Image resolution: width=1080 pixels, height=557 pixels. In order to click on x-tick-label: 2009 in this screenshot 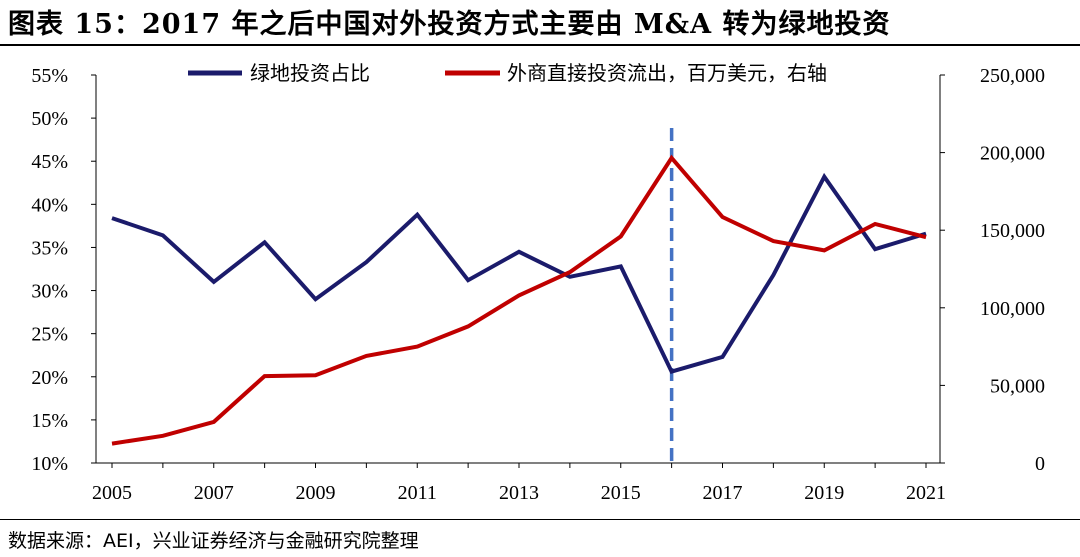, I will do `click(316, 493)`.